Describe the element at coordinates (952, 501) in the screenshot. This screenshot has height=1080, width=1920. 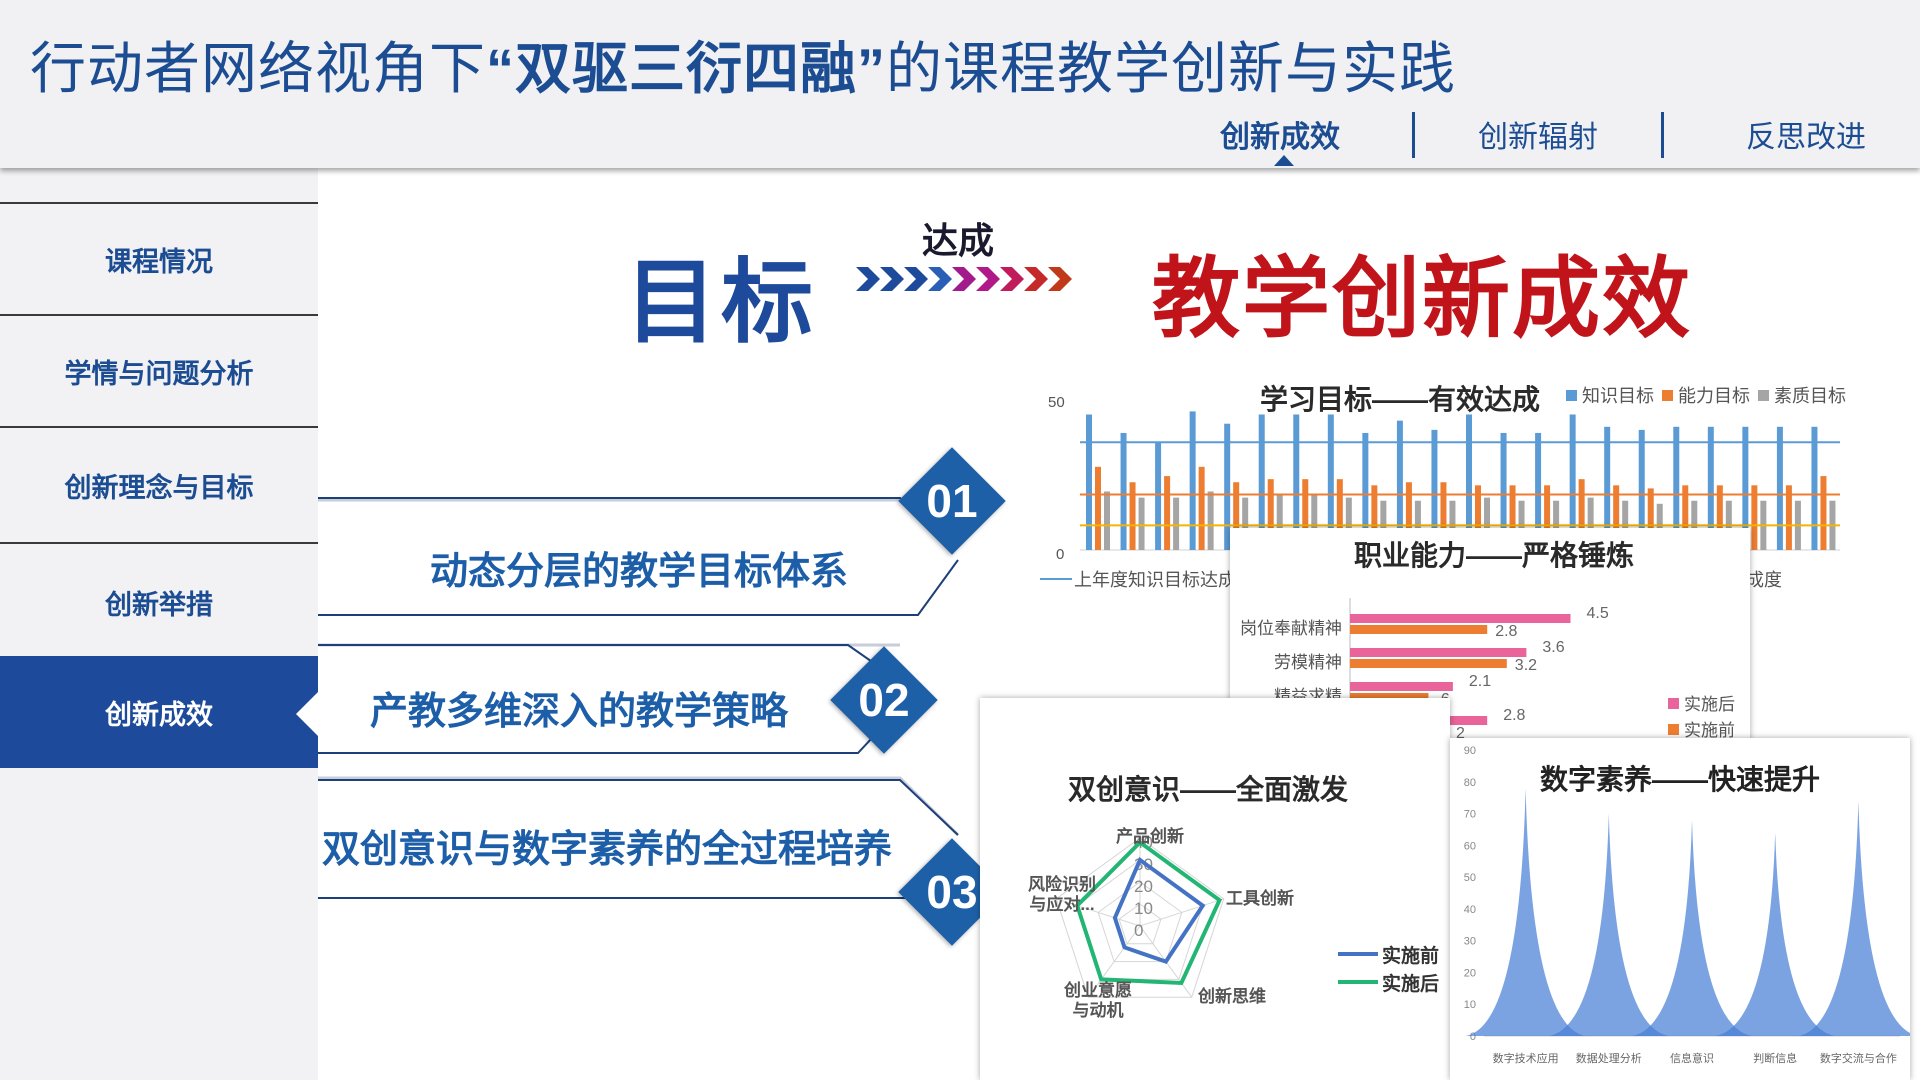
I see `badge-number-1: 01` at that location.